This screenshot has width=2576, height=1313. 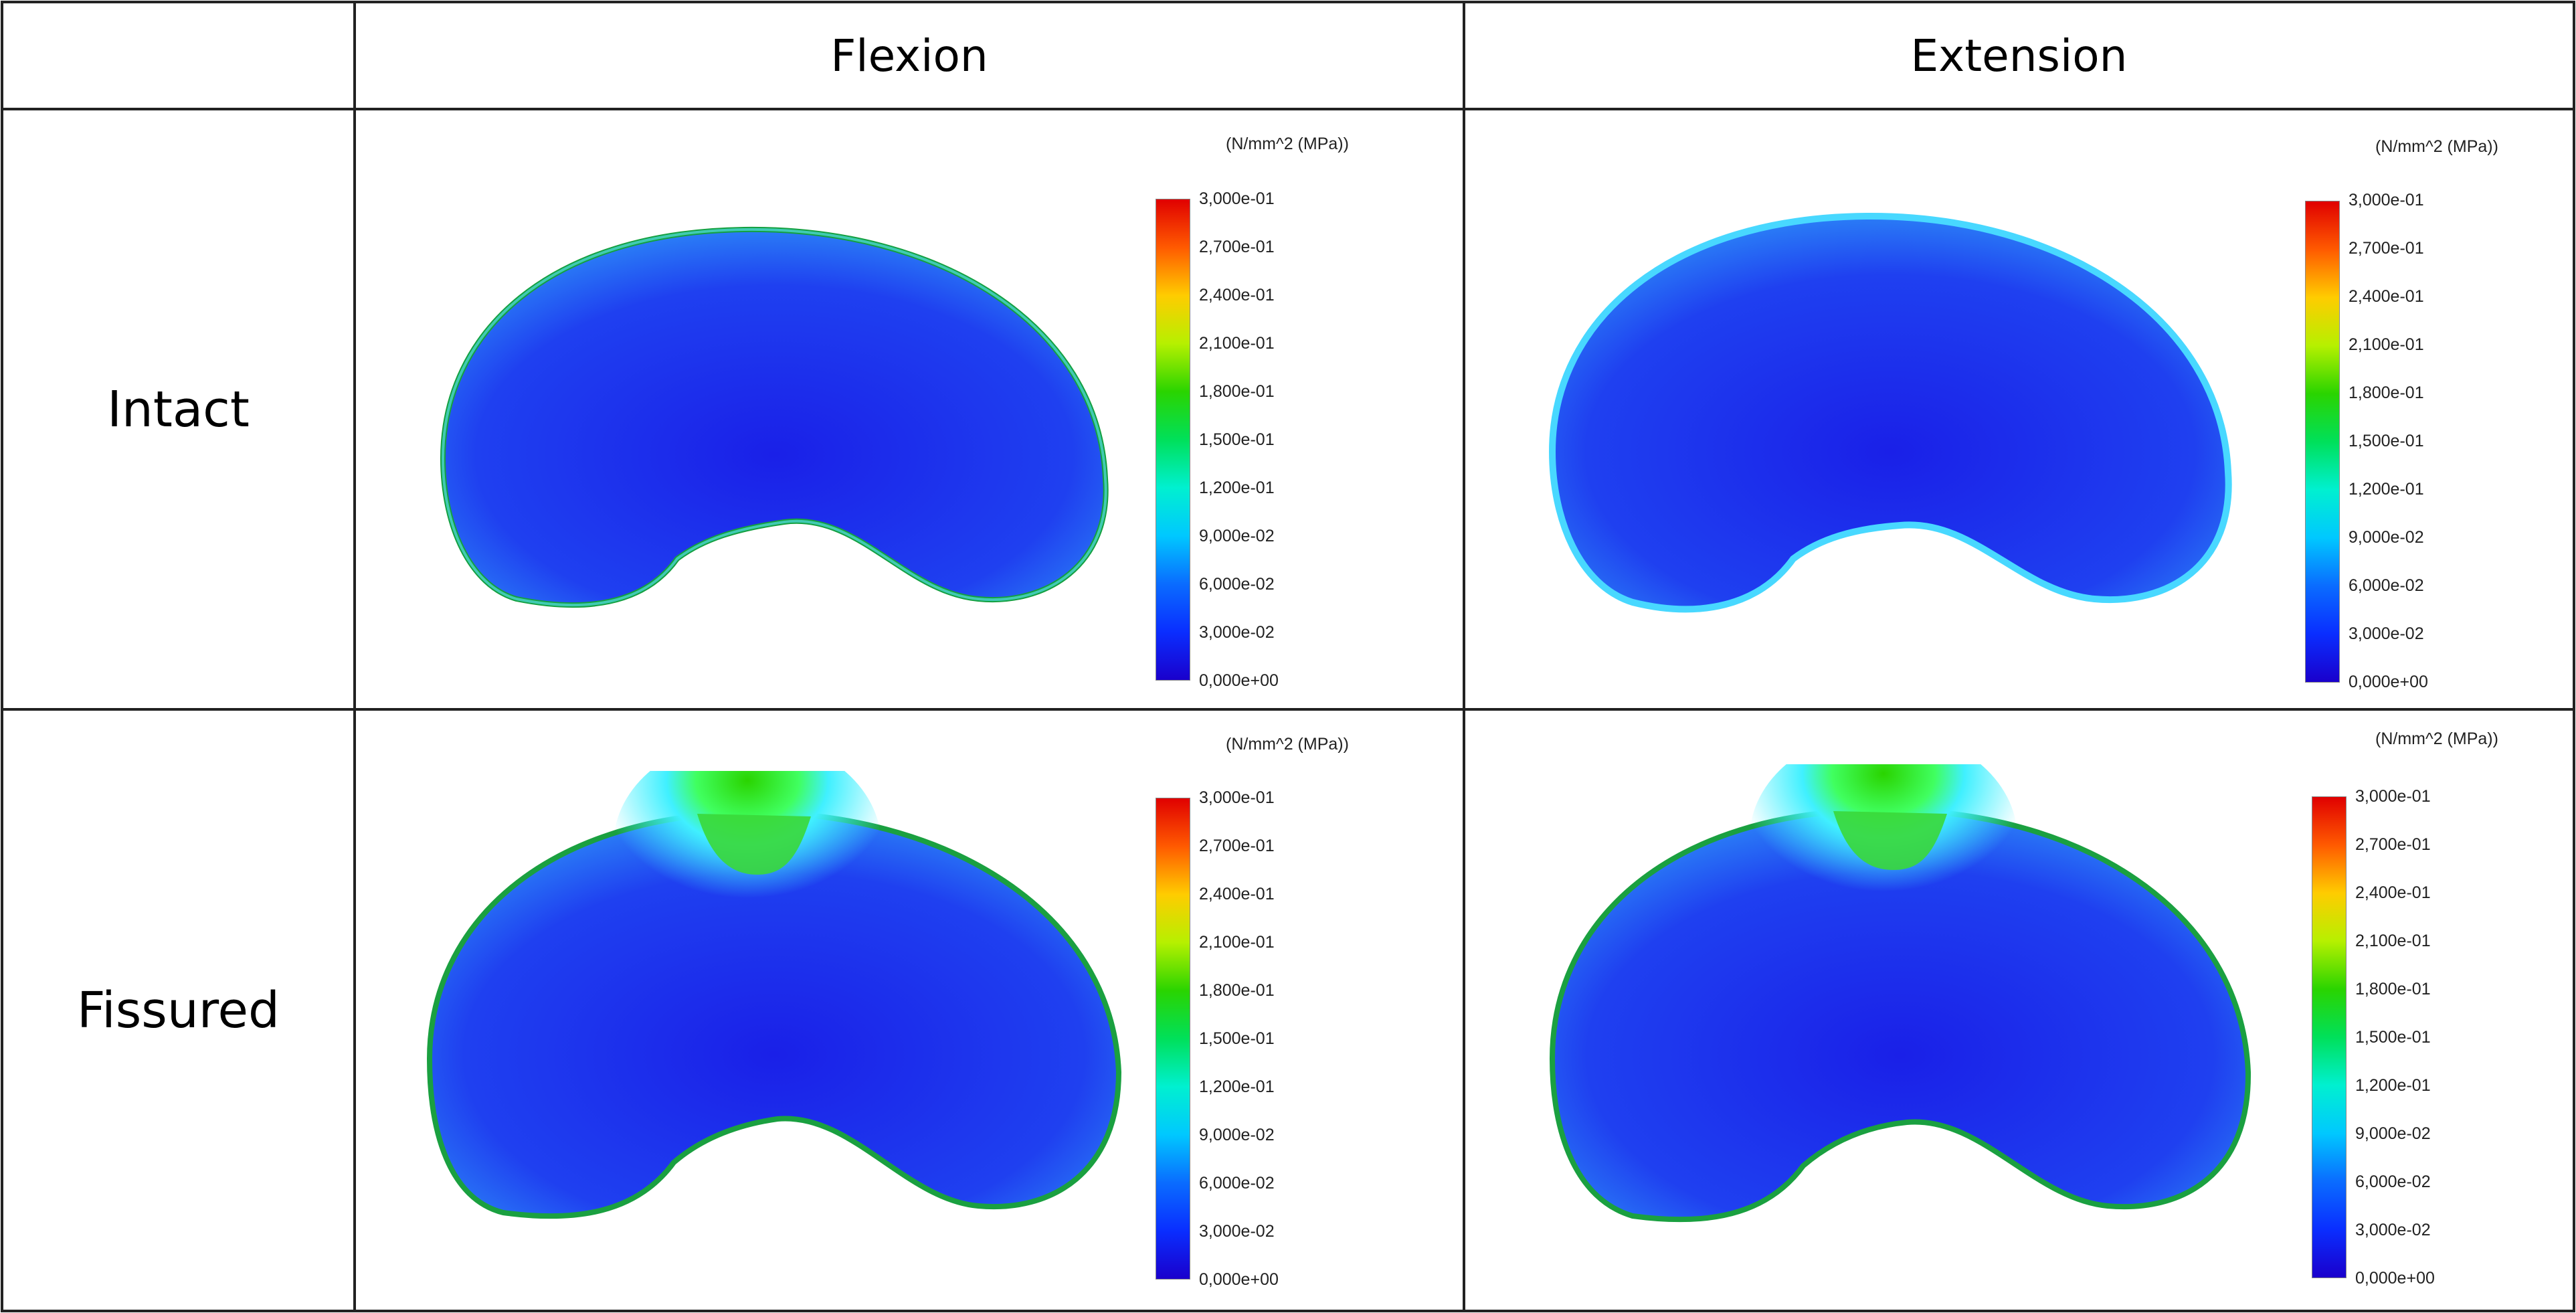 What do you see at coordinates (909, 55) in the screenshot?
I see `column-header-flexion: Flexion` at bounding box center [909, 55].